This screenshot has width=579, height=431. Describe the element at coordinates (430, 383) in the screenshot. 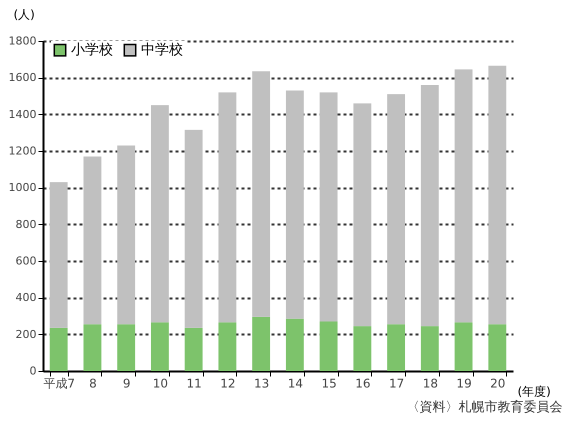

I see `x-tick-label: 18` at that location.